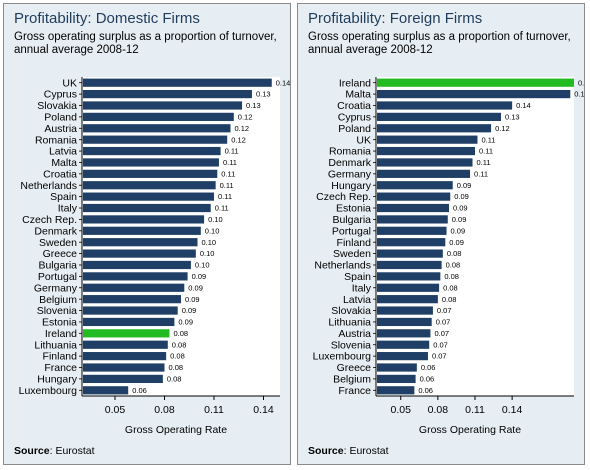  What do you see at coordinates (351, 345) in the screenshot?
I see `category-label: Slovenia` at bounding box center [351, 345].